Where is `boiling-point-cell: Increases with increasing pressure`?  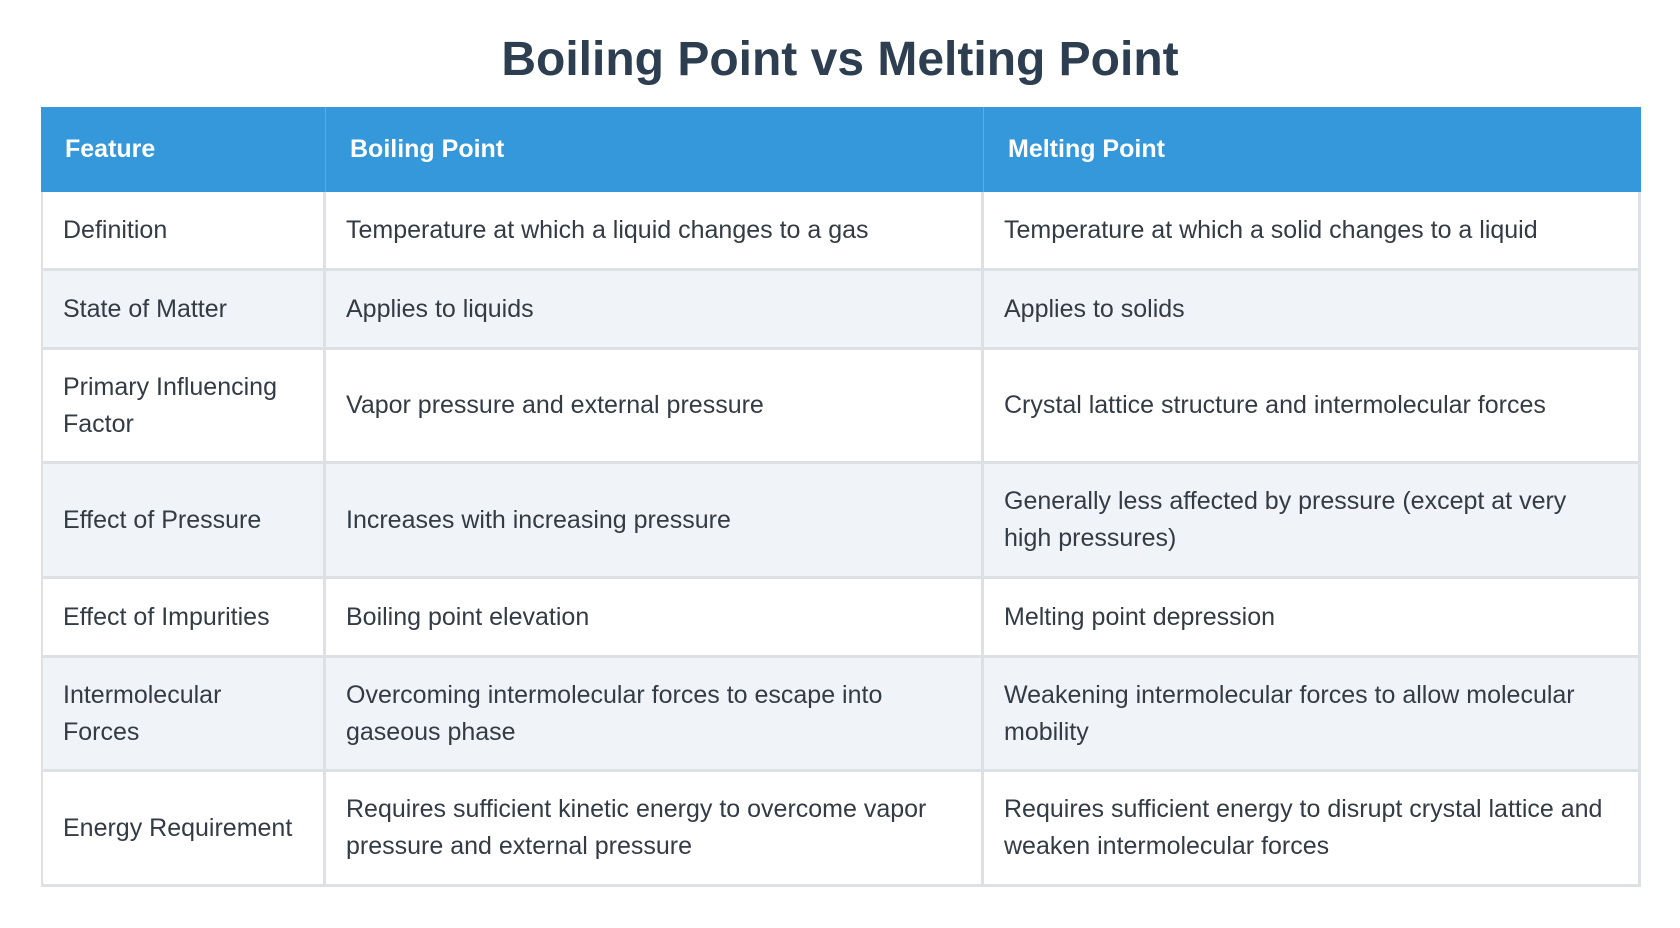
boiling-point-cell: Increases with increasing pressure is located at coordinates (655, 521).